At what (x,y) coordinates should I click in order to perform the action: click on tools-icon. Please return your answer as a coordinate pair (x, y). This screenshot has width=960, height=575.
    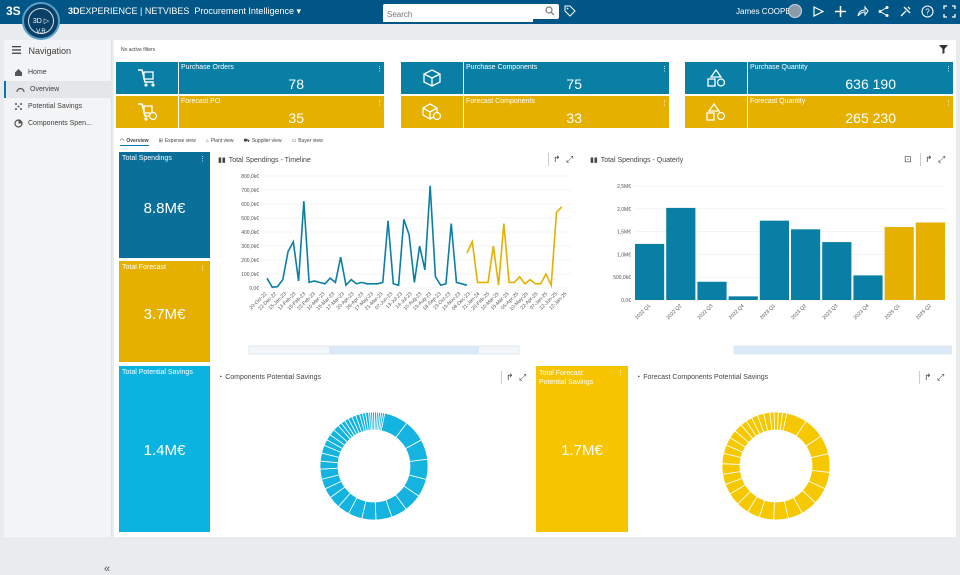
    Looking at the image, I should click on (905, 11).